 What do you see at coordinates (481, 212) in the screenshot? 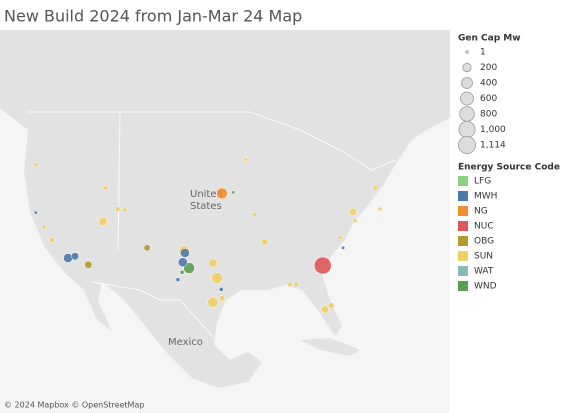
I see `color-legend-label: NG` at bounding box center [481, 212].